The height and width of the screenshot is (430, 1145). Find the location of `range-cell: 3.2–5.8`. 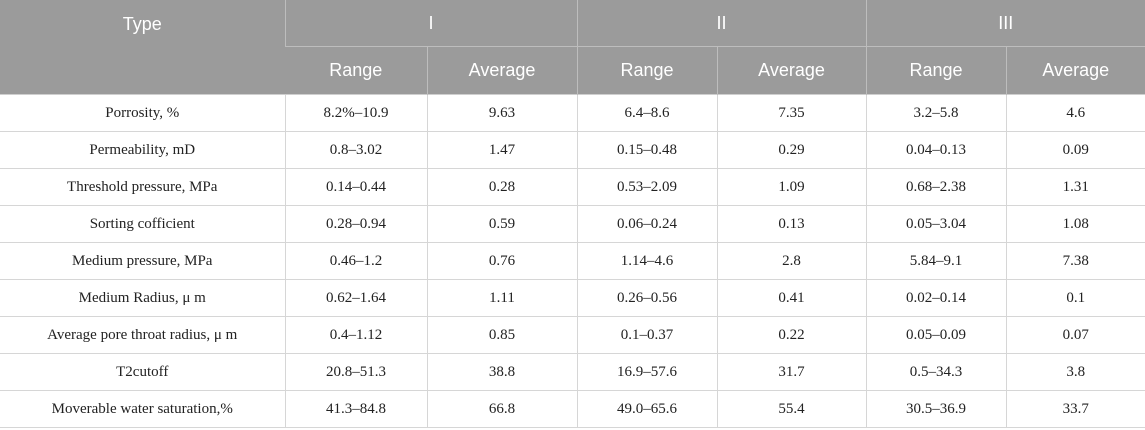

range-cell: 3.2–5.8 is located at coordinates (936, 113).